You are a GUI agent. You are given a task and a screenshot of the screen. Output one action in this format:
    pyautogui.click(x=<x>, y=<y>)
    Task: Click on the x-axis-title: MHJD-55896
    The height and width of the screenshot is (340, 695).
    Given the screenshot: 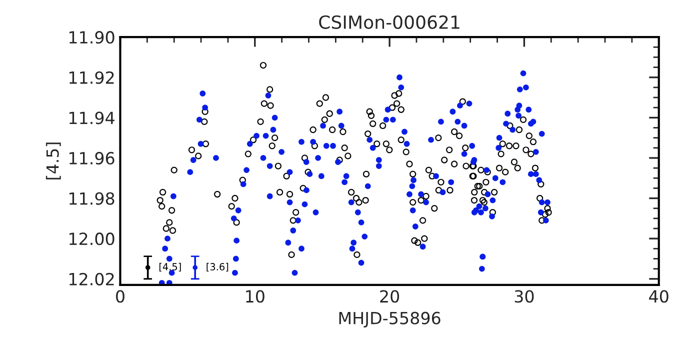 What is the action you would take?
    pyautogui.click(x=389, y=320)
    